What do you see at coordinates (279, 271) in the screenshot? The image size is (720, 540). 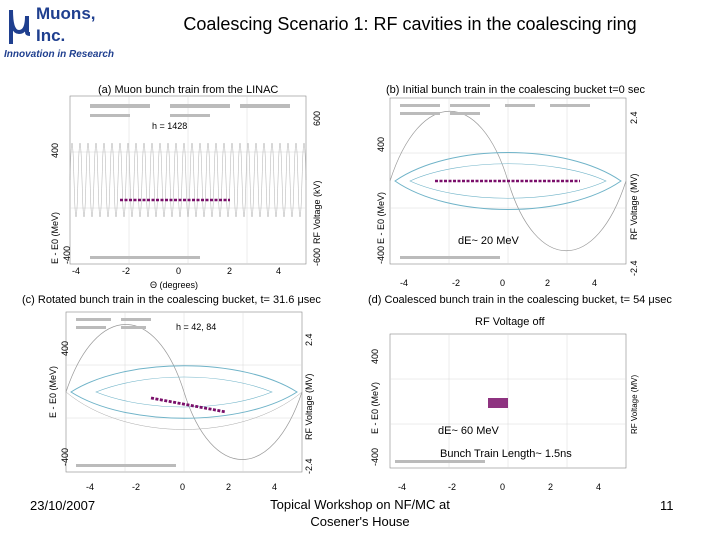 I see `panel-a-xtick: 4` at bounding box center [279, 271].